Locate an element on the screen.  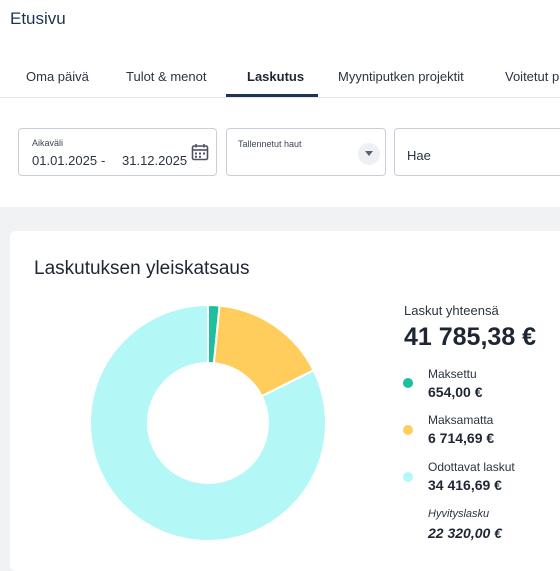
tab-tulot-menot: Tulot & menot is located at coordinates (166, 76).